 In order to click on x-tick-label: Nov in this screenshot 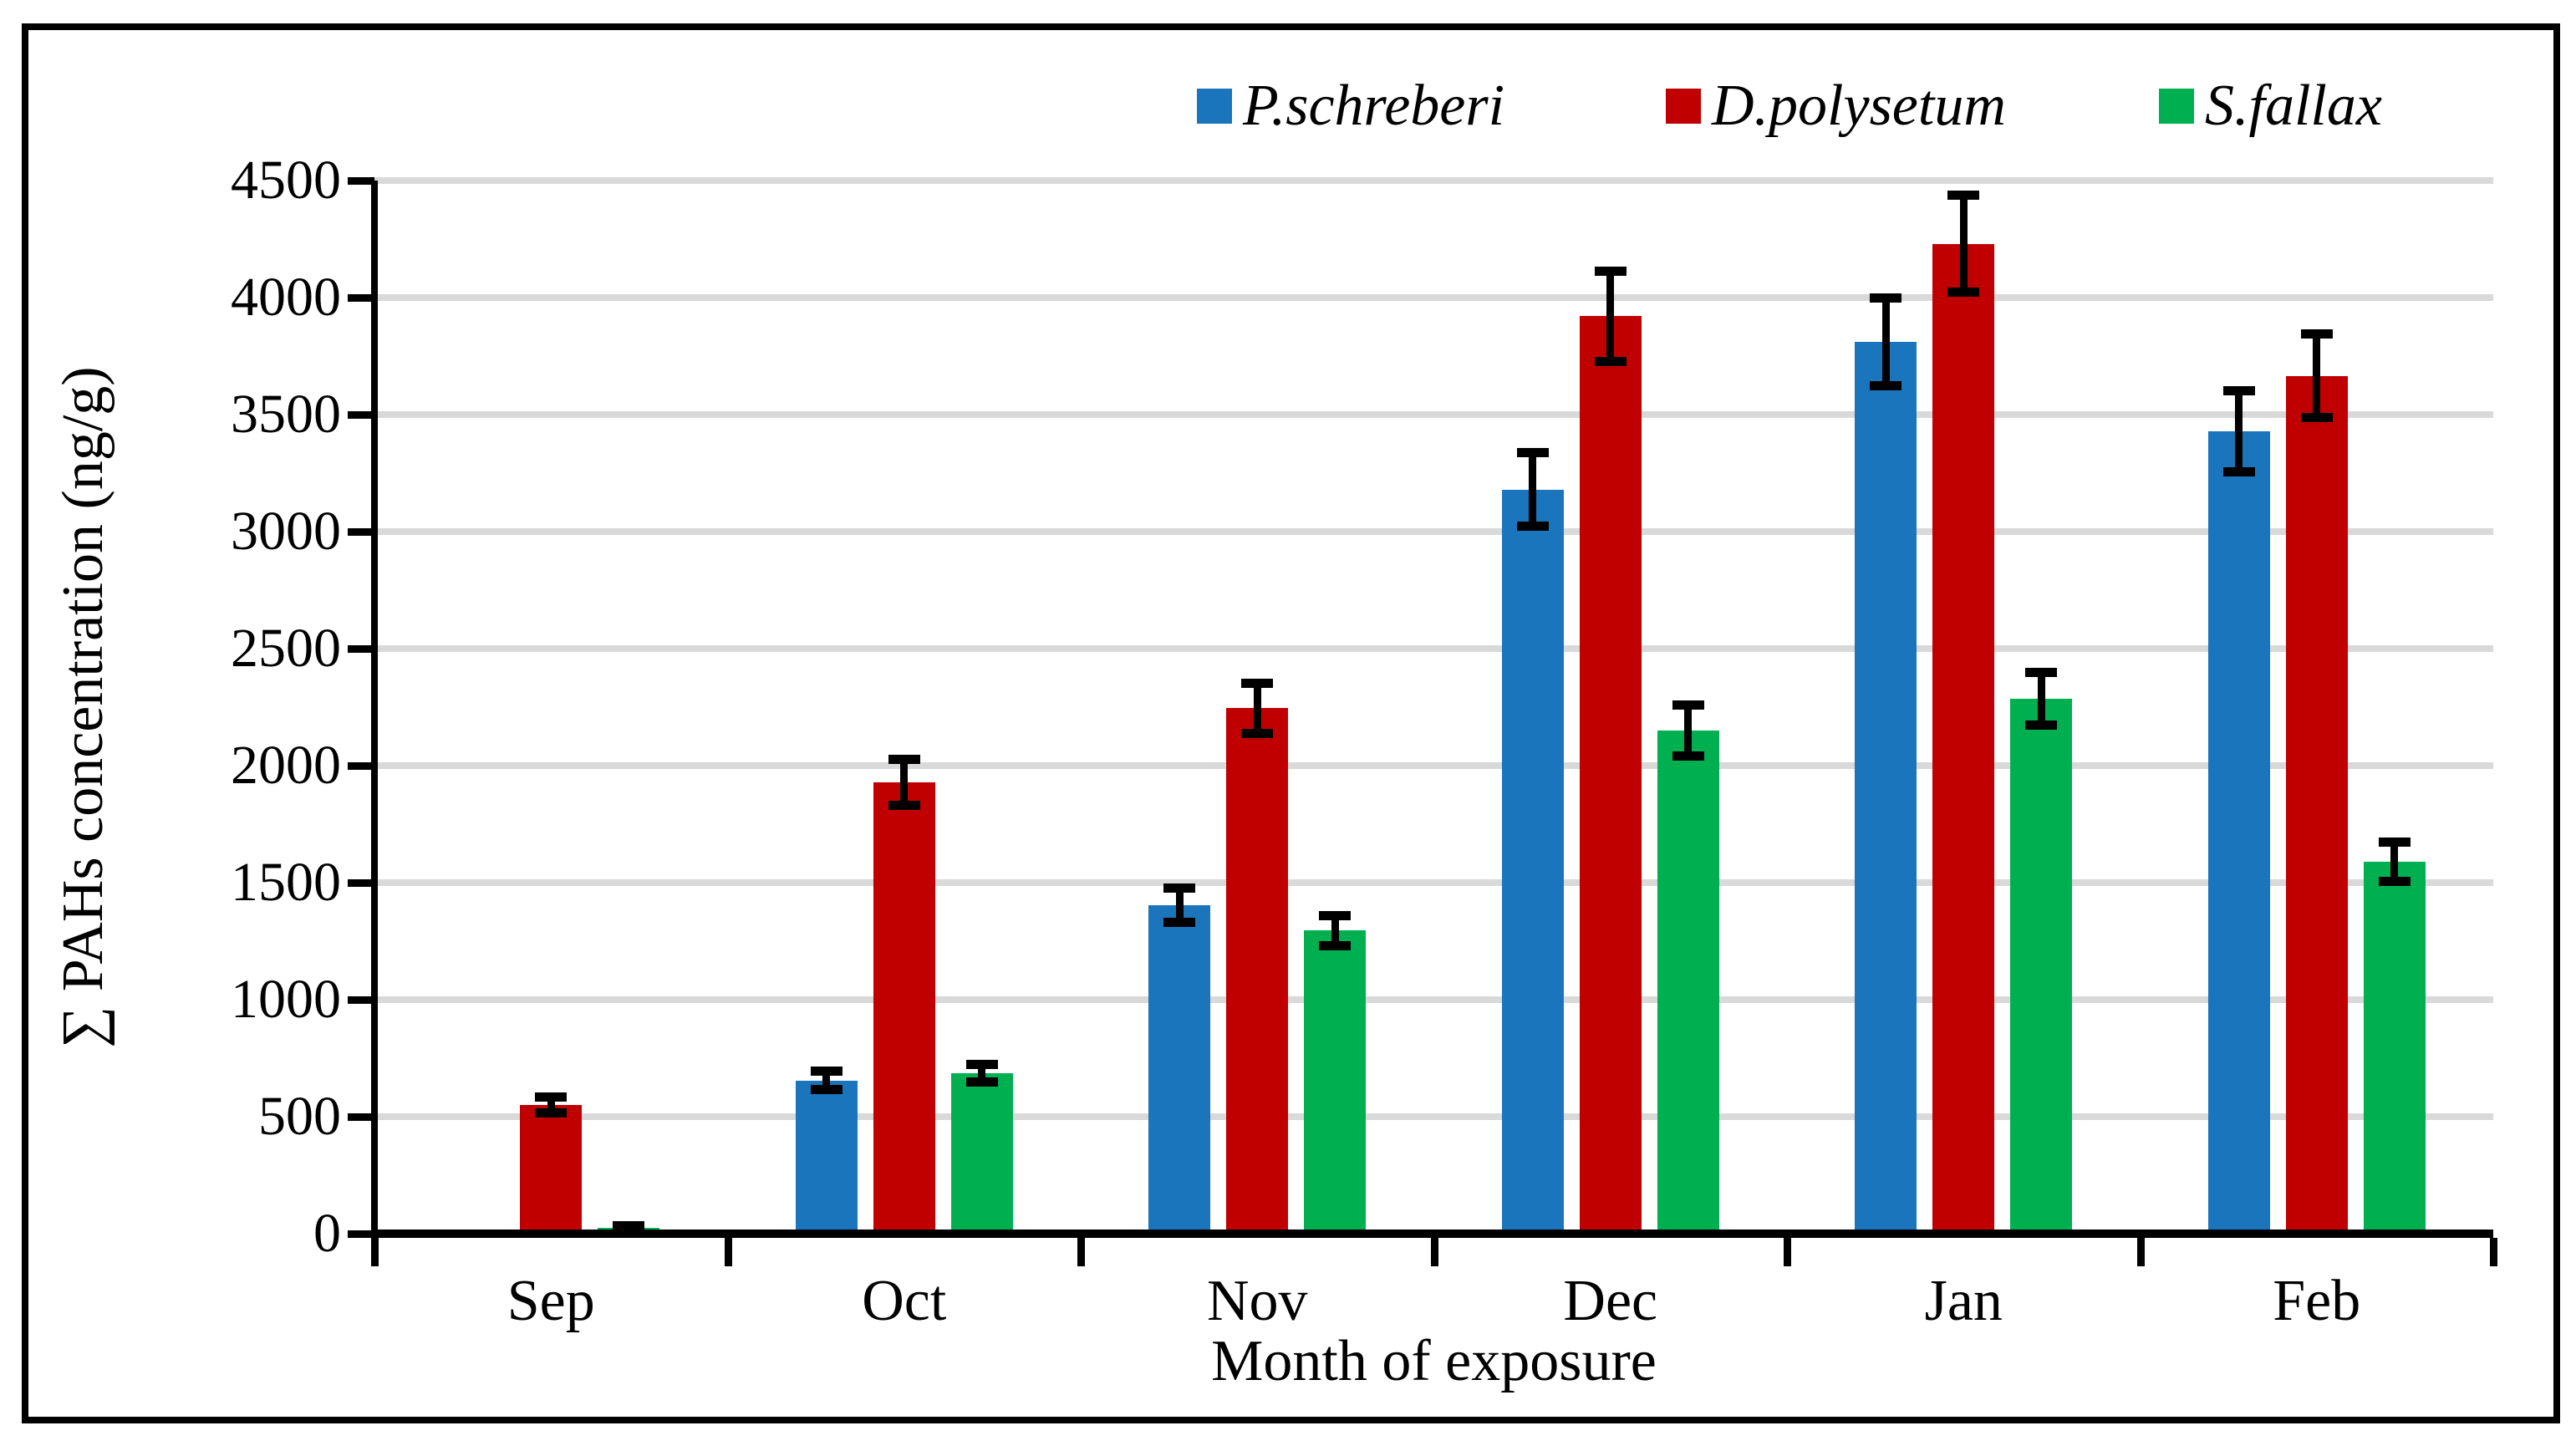, I will do `click(1257, 1301)`.